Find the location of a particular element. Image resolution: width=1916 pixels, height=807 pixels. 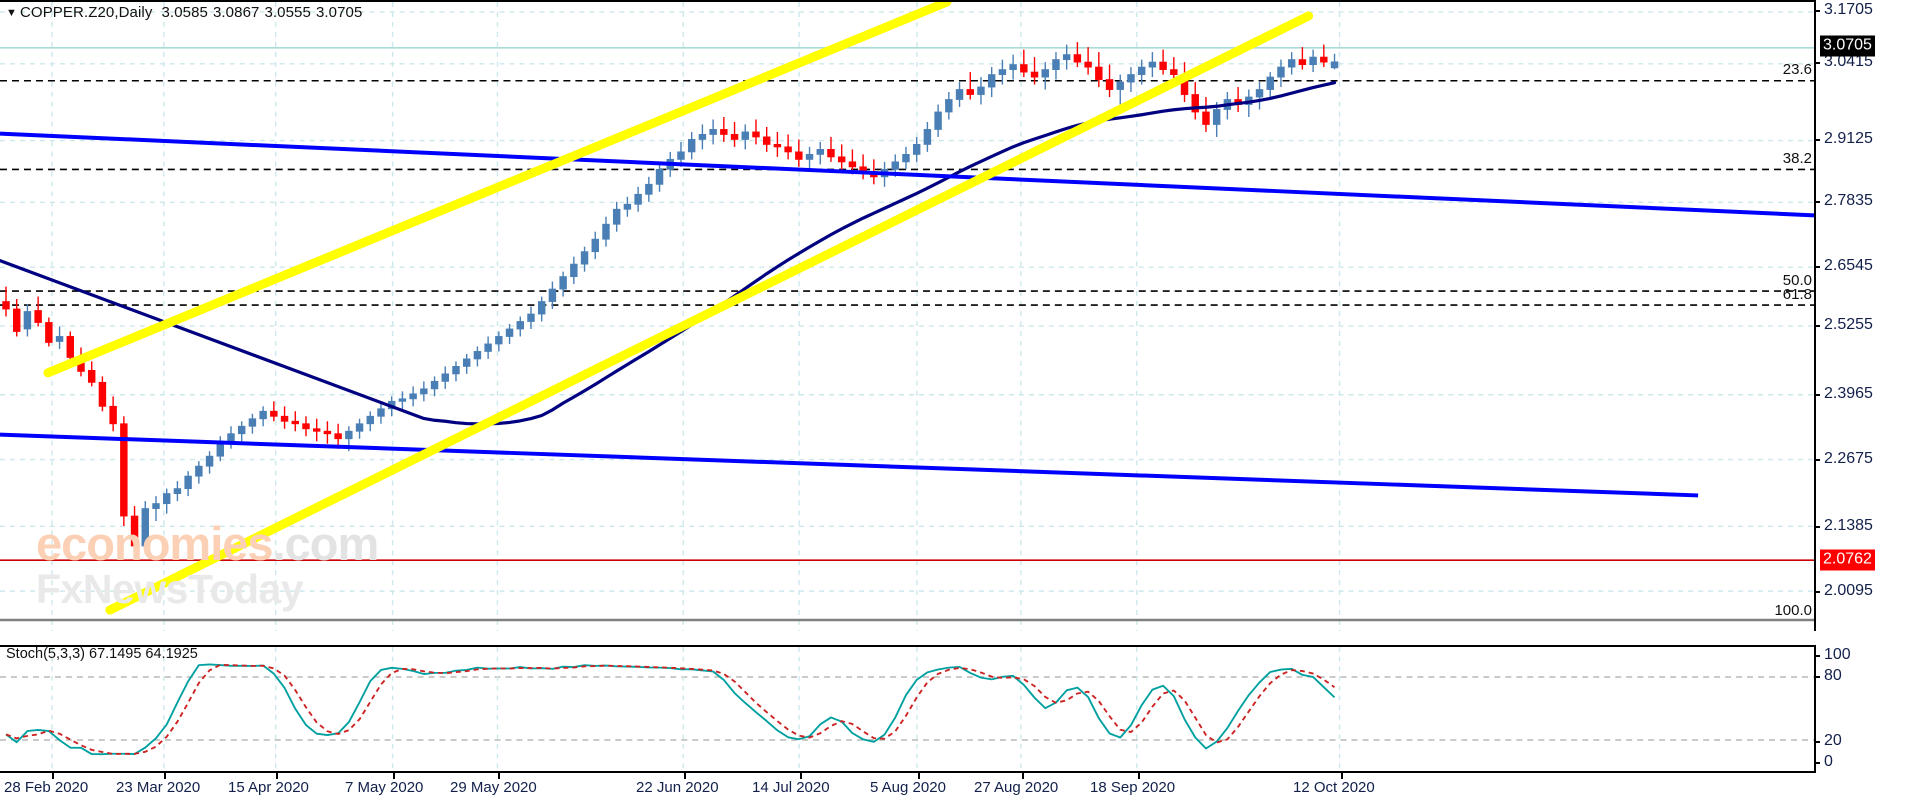

stochastic-k-line is located at coordinates (670, 709).